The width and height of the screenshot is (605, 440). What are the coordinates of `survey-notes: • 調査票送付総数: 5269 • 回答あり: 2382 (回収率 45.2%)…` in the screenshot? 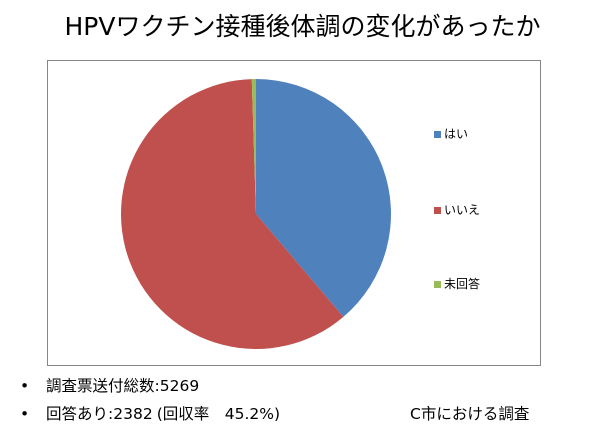 It's located at (310, 404).